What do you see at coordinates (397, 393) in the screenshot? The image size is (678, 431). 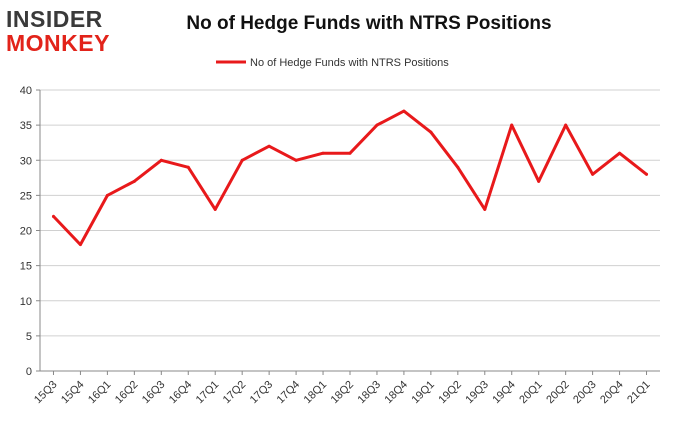 I see `x-tick-label: 18Q4` at bounding box center [397, 393].